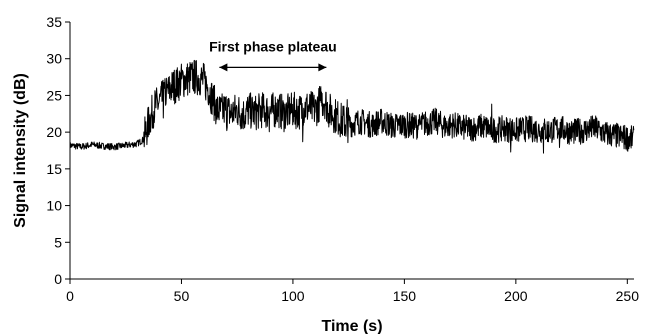 The image size is (648, 334). I want to click on x-tick-label: 250, so click(628, 296).